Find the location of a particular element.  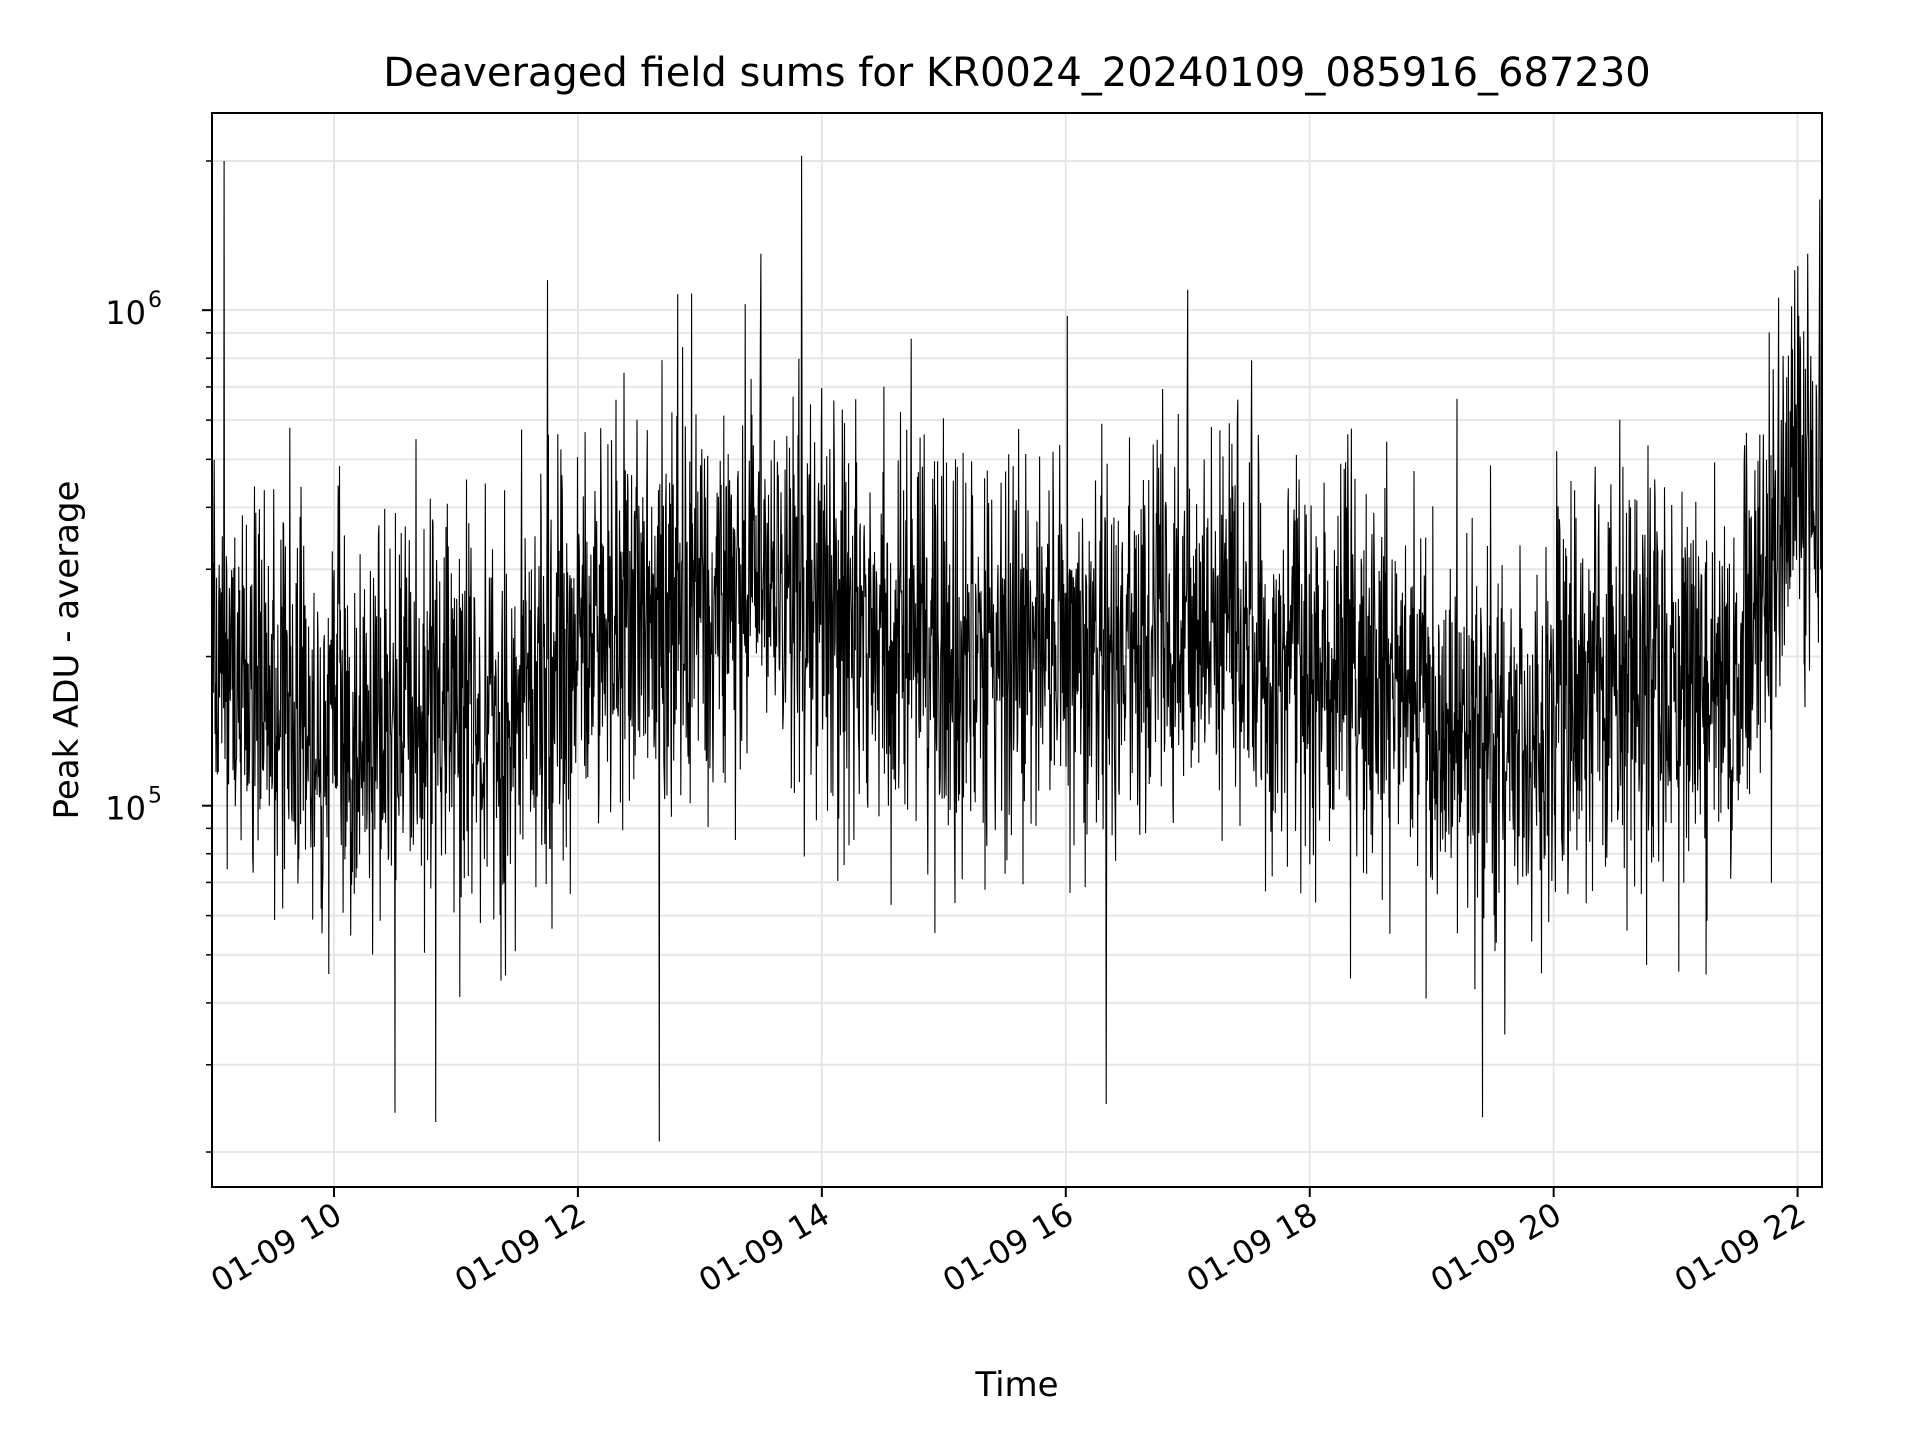

y-axis-label: Peak ADU - average is located at coordinates (67, 650).